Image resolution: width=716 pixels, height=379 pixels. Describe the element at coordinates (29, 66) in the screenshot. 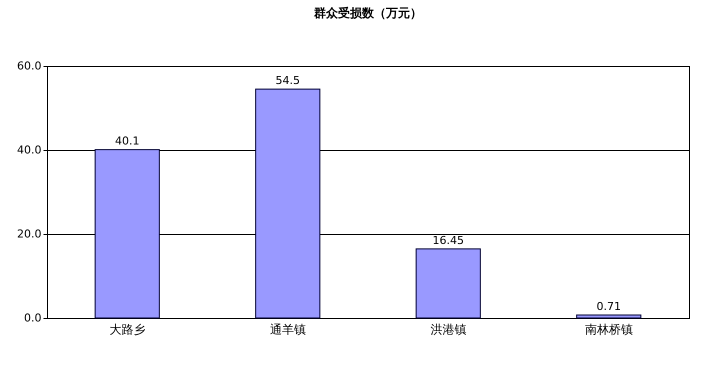

I see `y-tick-label: 60.0` at that location.